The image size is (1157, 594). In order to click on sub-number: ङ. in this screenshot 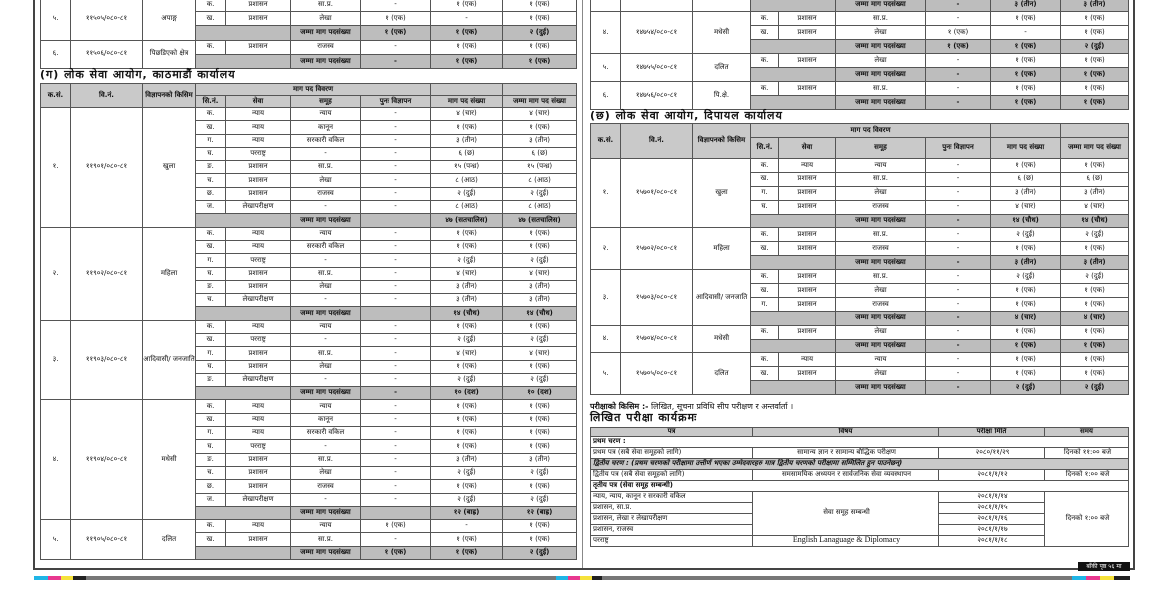, I will do `click(210, 287)`.